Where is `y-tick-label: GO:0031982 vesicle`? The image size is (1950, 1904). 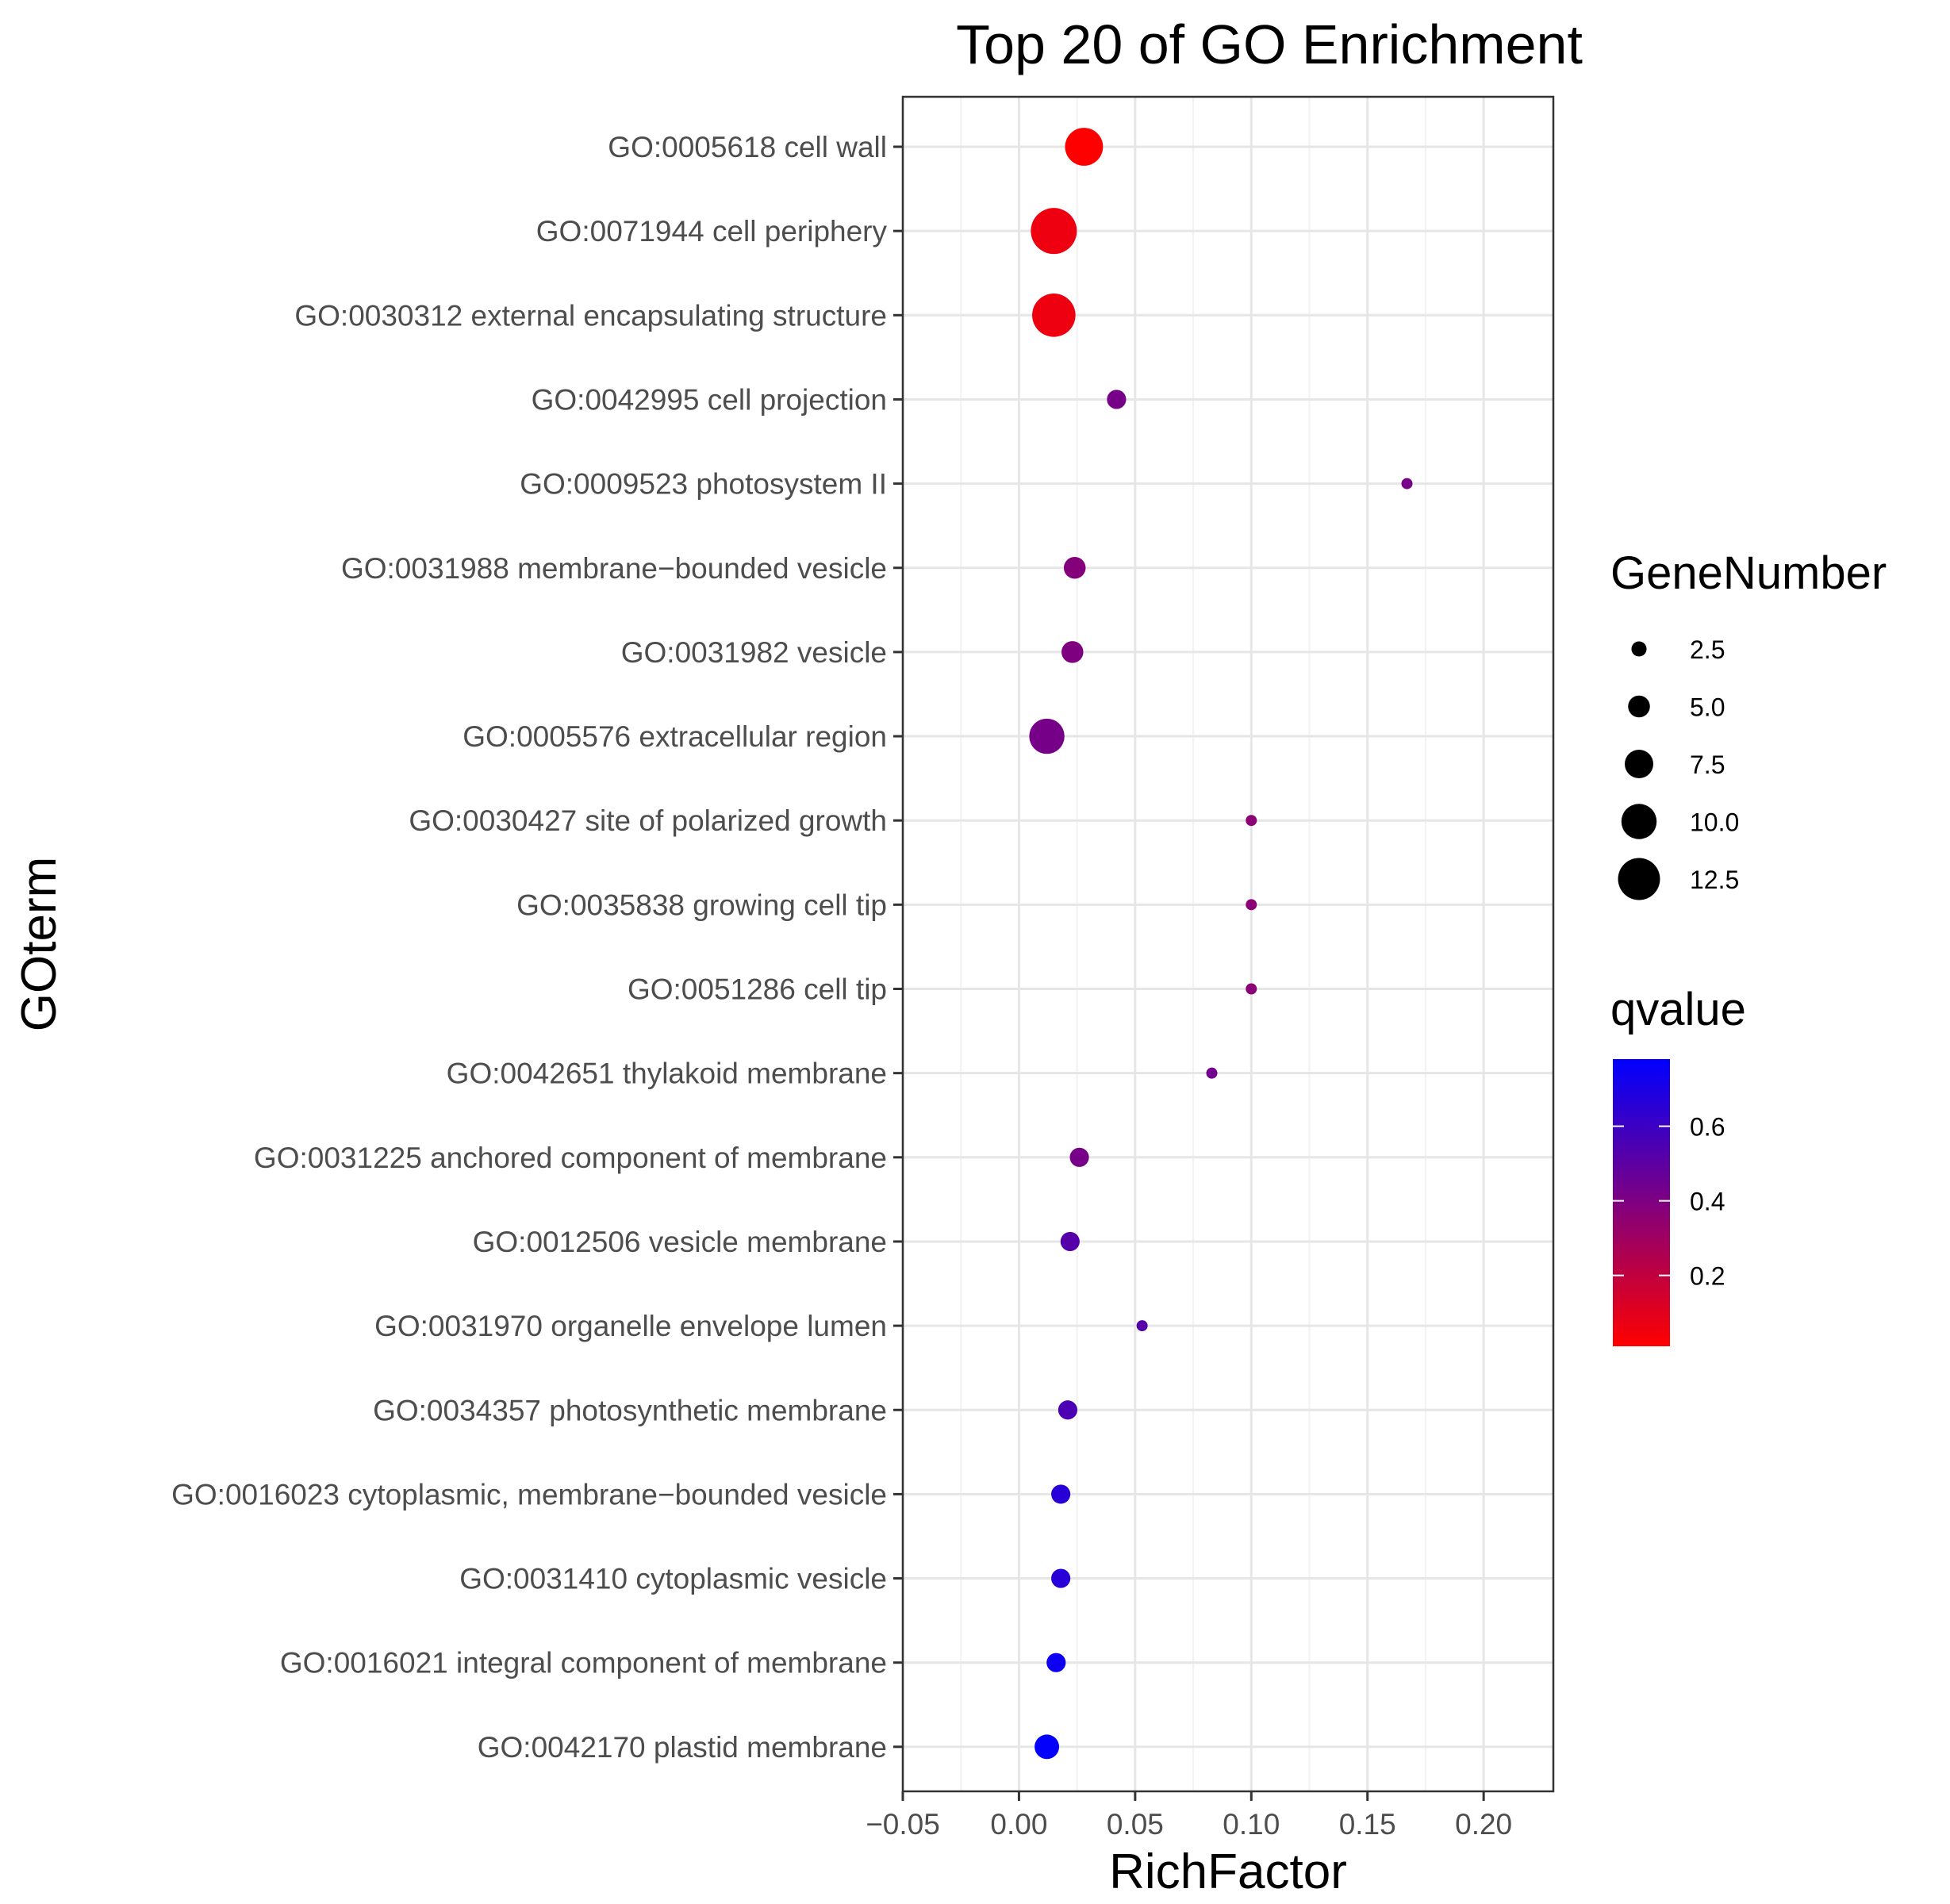 y-tick-label: GO:0031982 vesicle is located at coordinates (754, 652).